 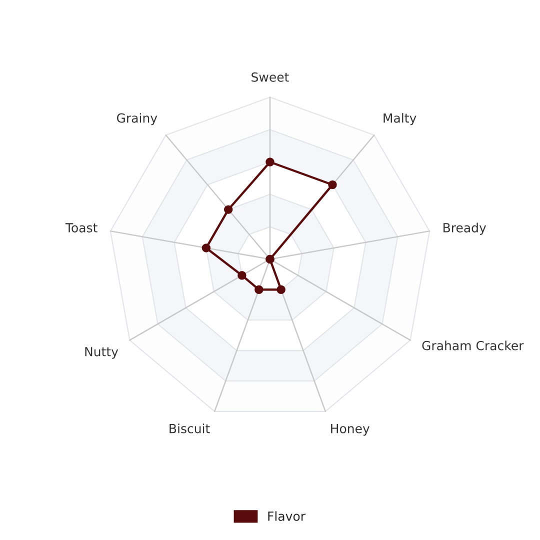 I want to click on spoke-label: Bready, so click(x=465, y=228).